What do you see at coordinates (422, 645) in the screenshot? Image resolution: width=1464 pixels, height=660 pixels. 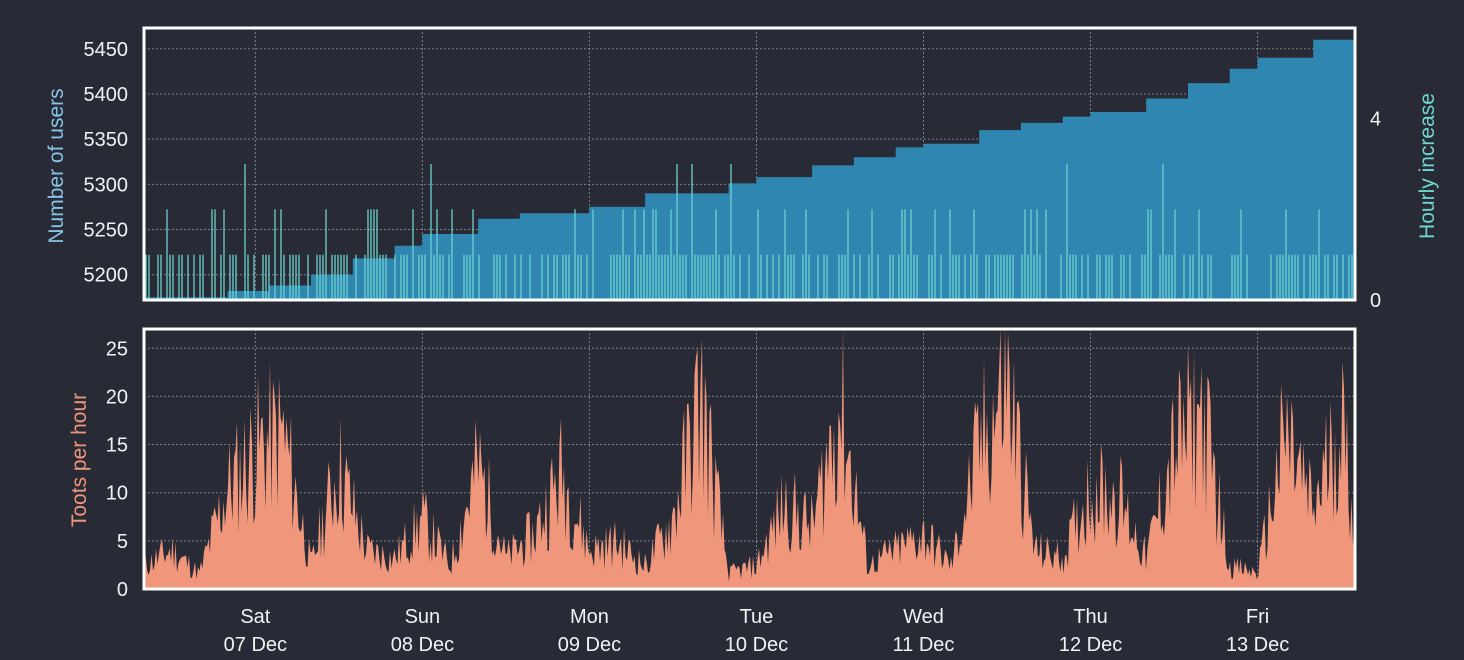 I see `x-tick-date-label: 08 Dec` at bounding box center [422, 645].